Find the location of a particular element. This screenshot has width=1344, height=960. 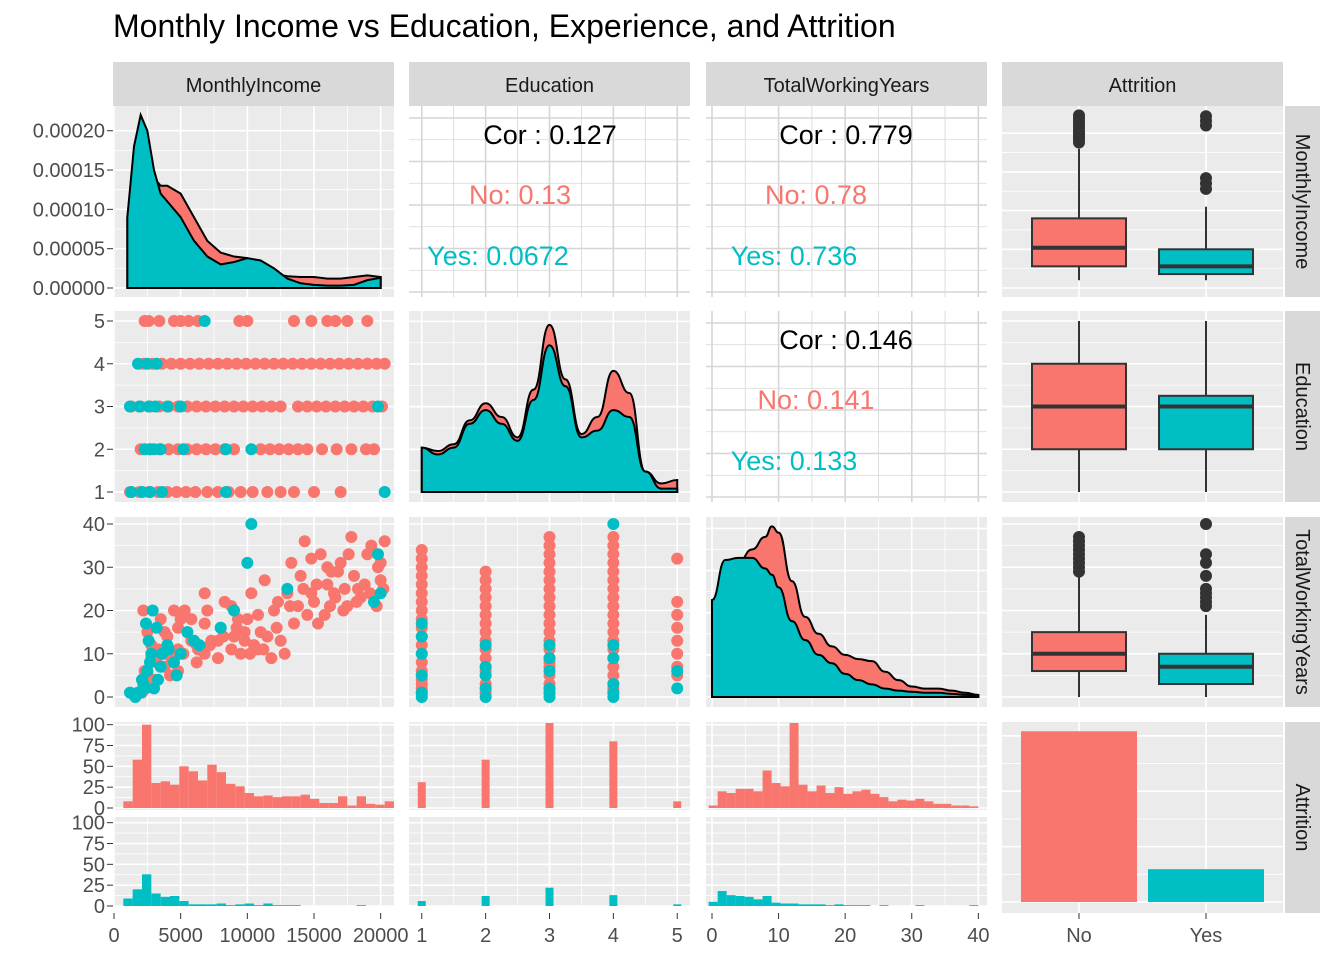

cor-education-years-no: No: 0.141 is located at coordinates (815, 400).